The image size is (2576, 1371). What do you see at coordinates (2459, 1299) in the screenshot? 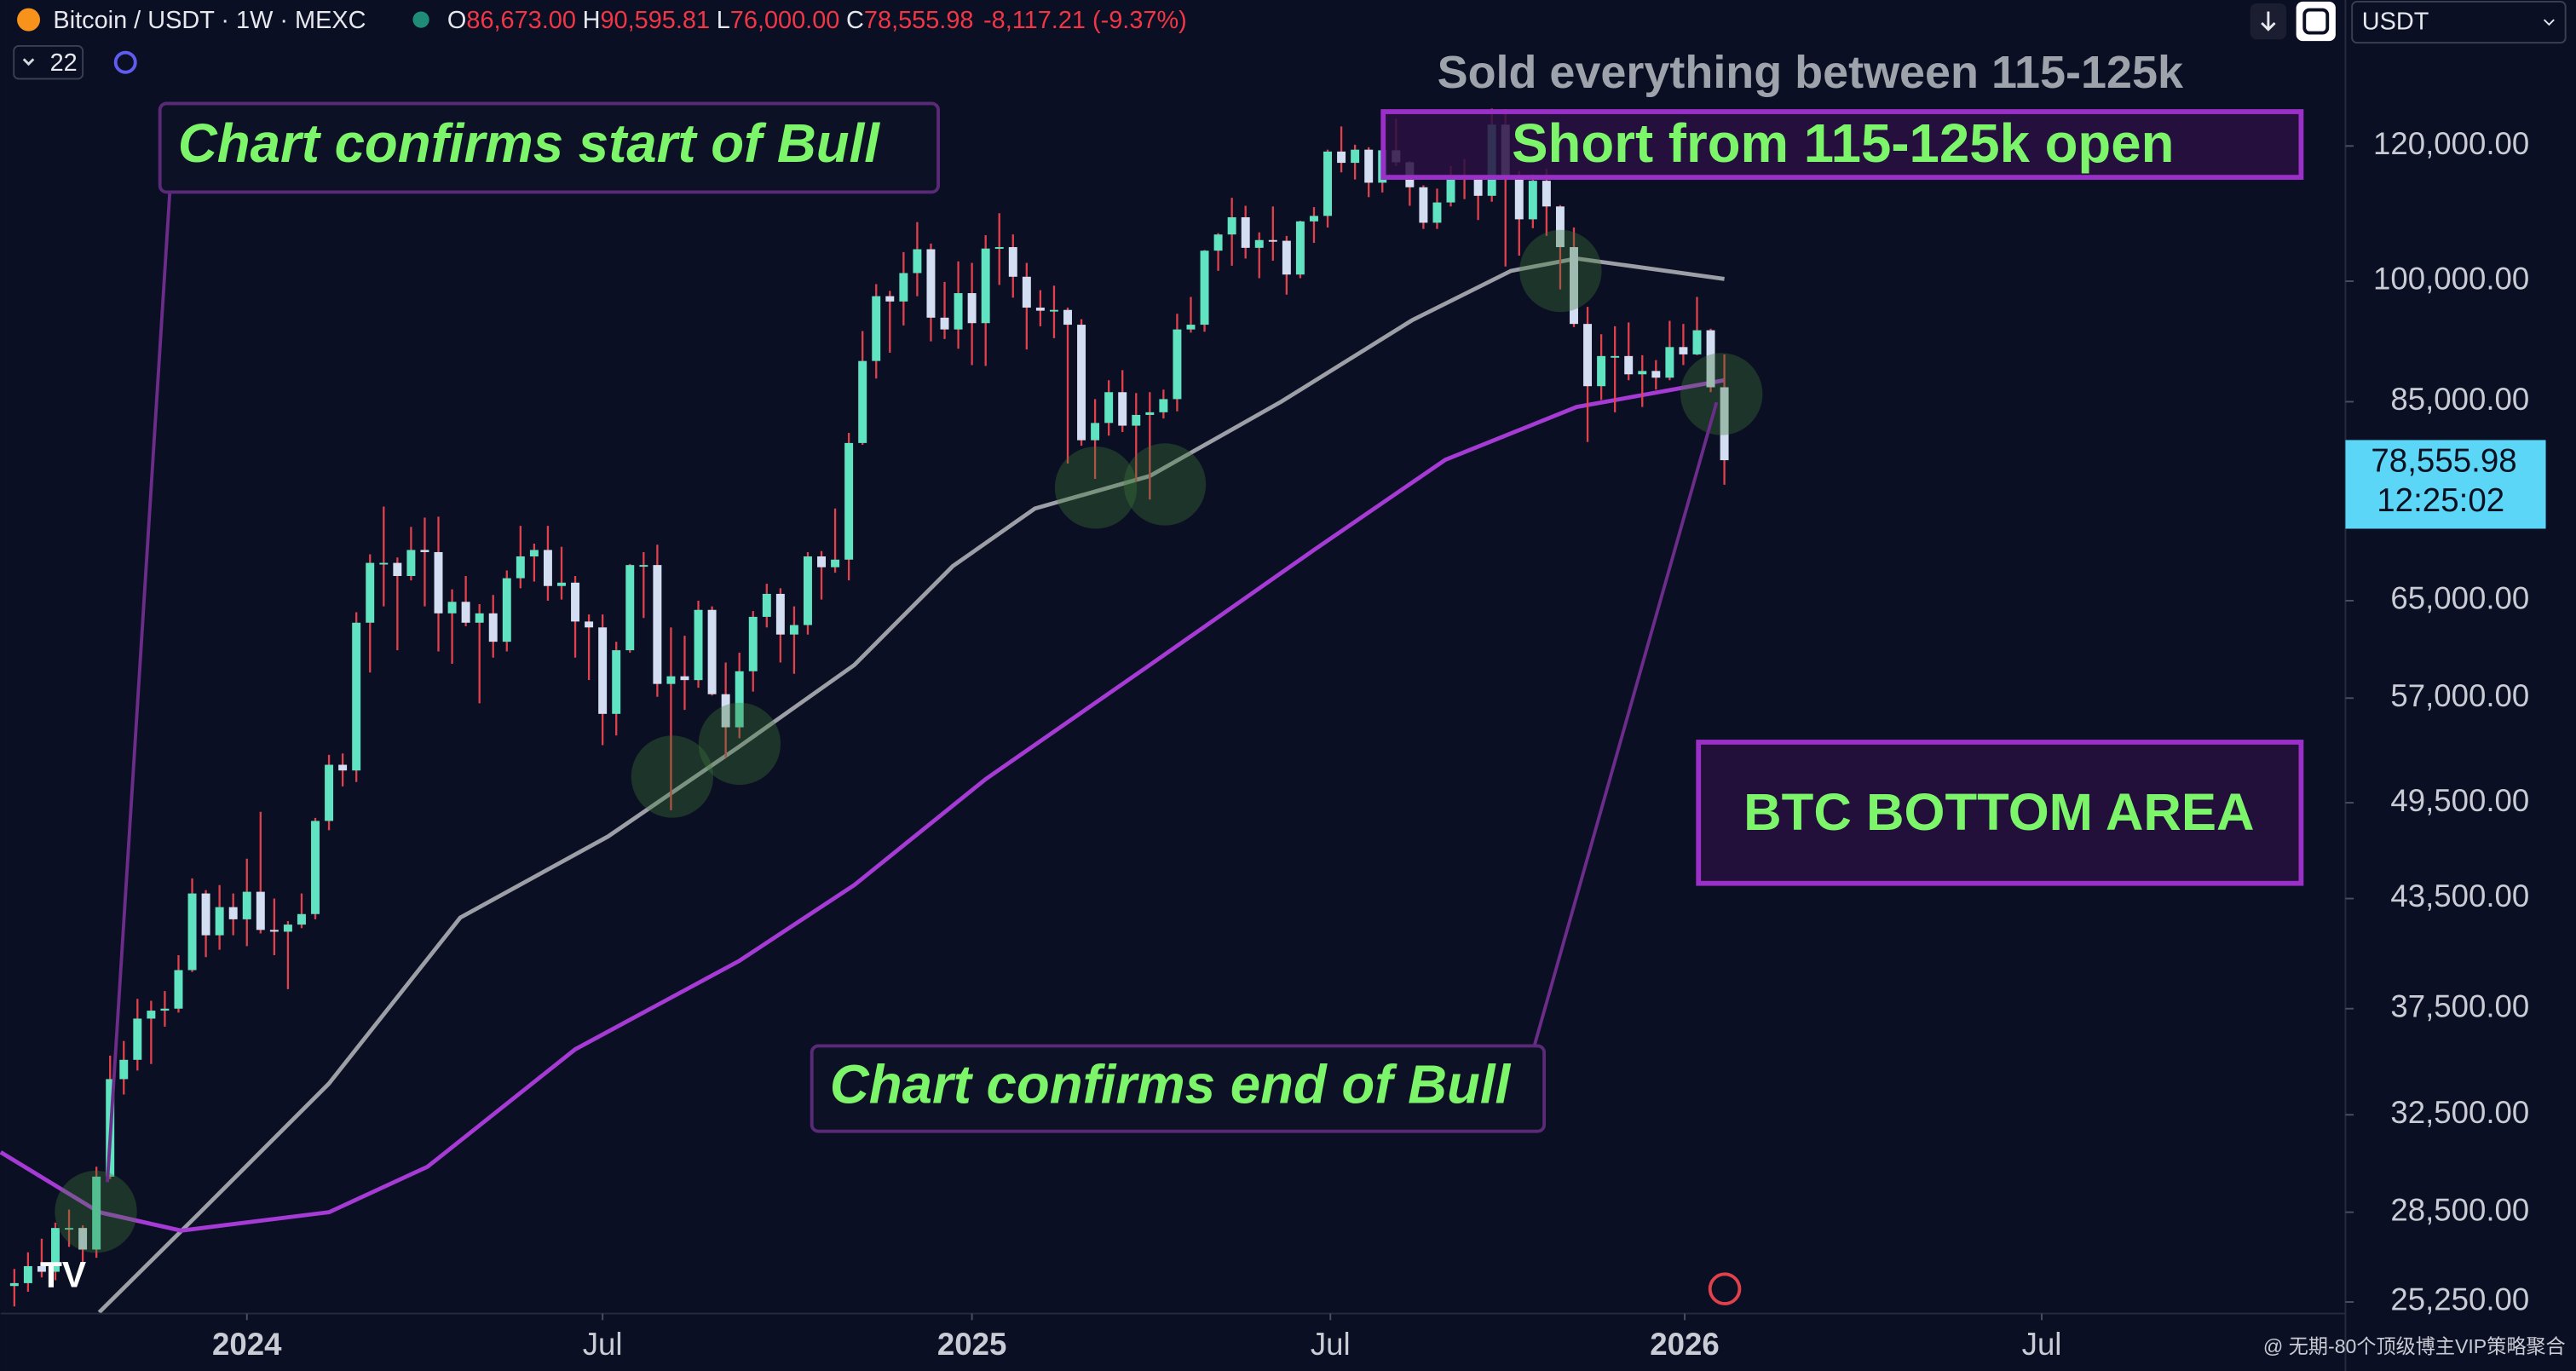
I see `y-tick-label: 25,250.00` at bounding box center [2459, 1299].